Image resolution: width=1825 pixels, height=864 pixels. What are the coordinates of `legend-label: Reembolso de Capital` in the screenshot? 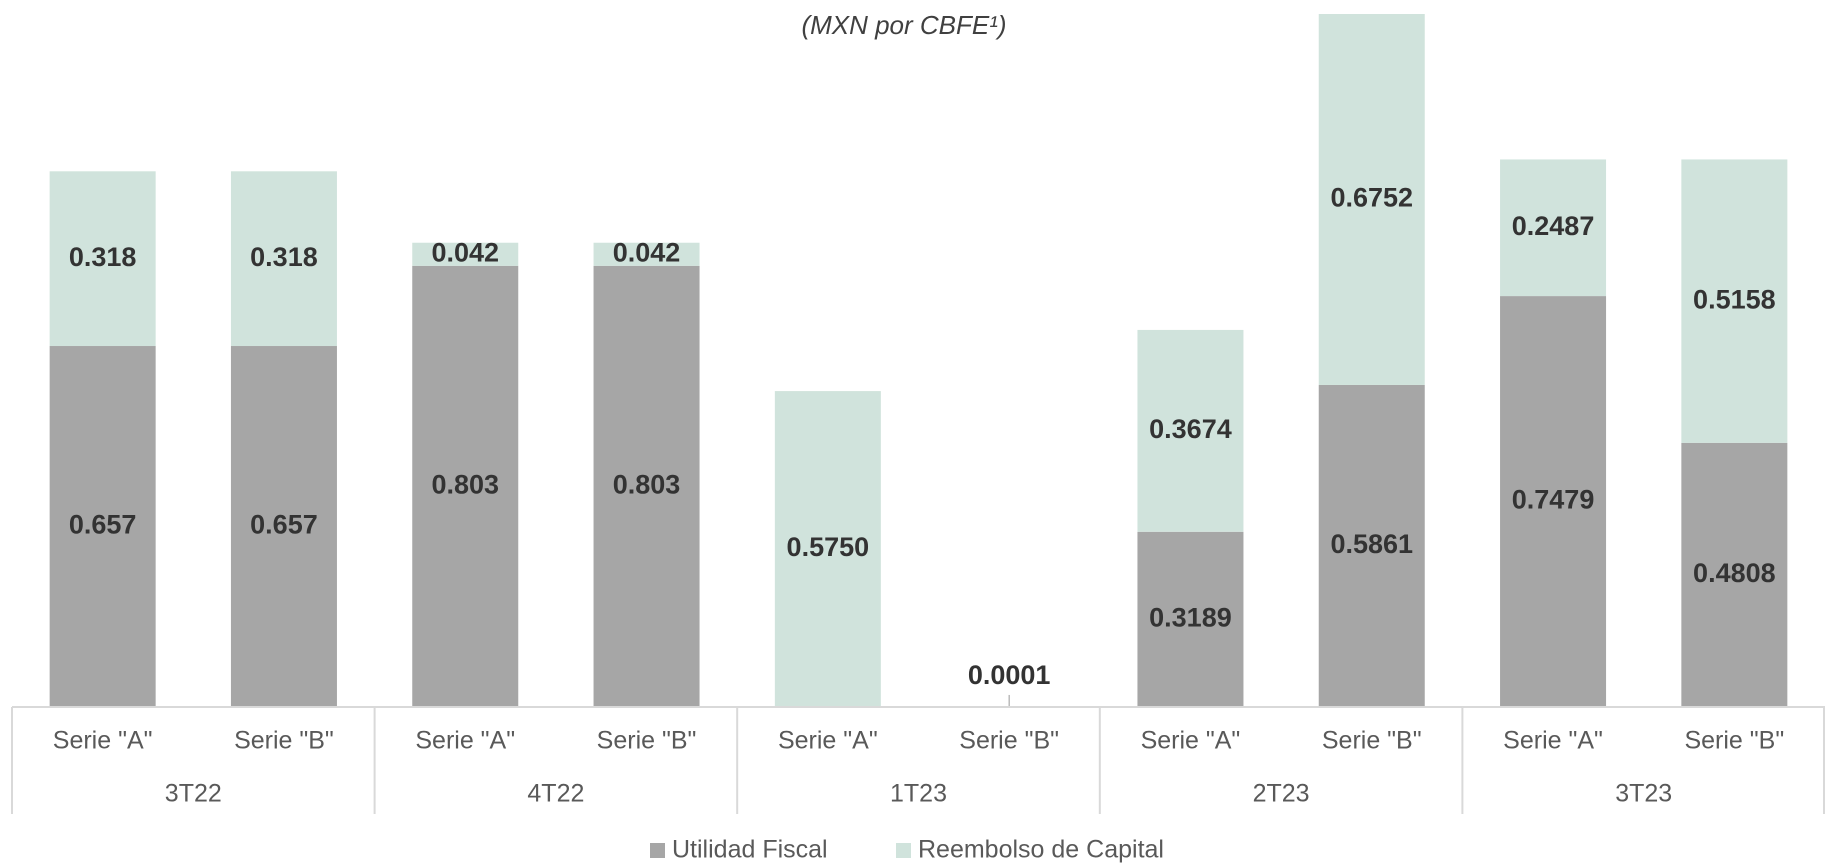 It's located at (1041, 850).